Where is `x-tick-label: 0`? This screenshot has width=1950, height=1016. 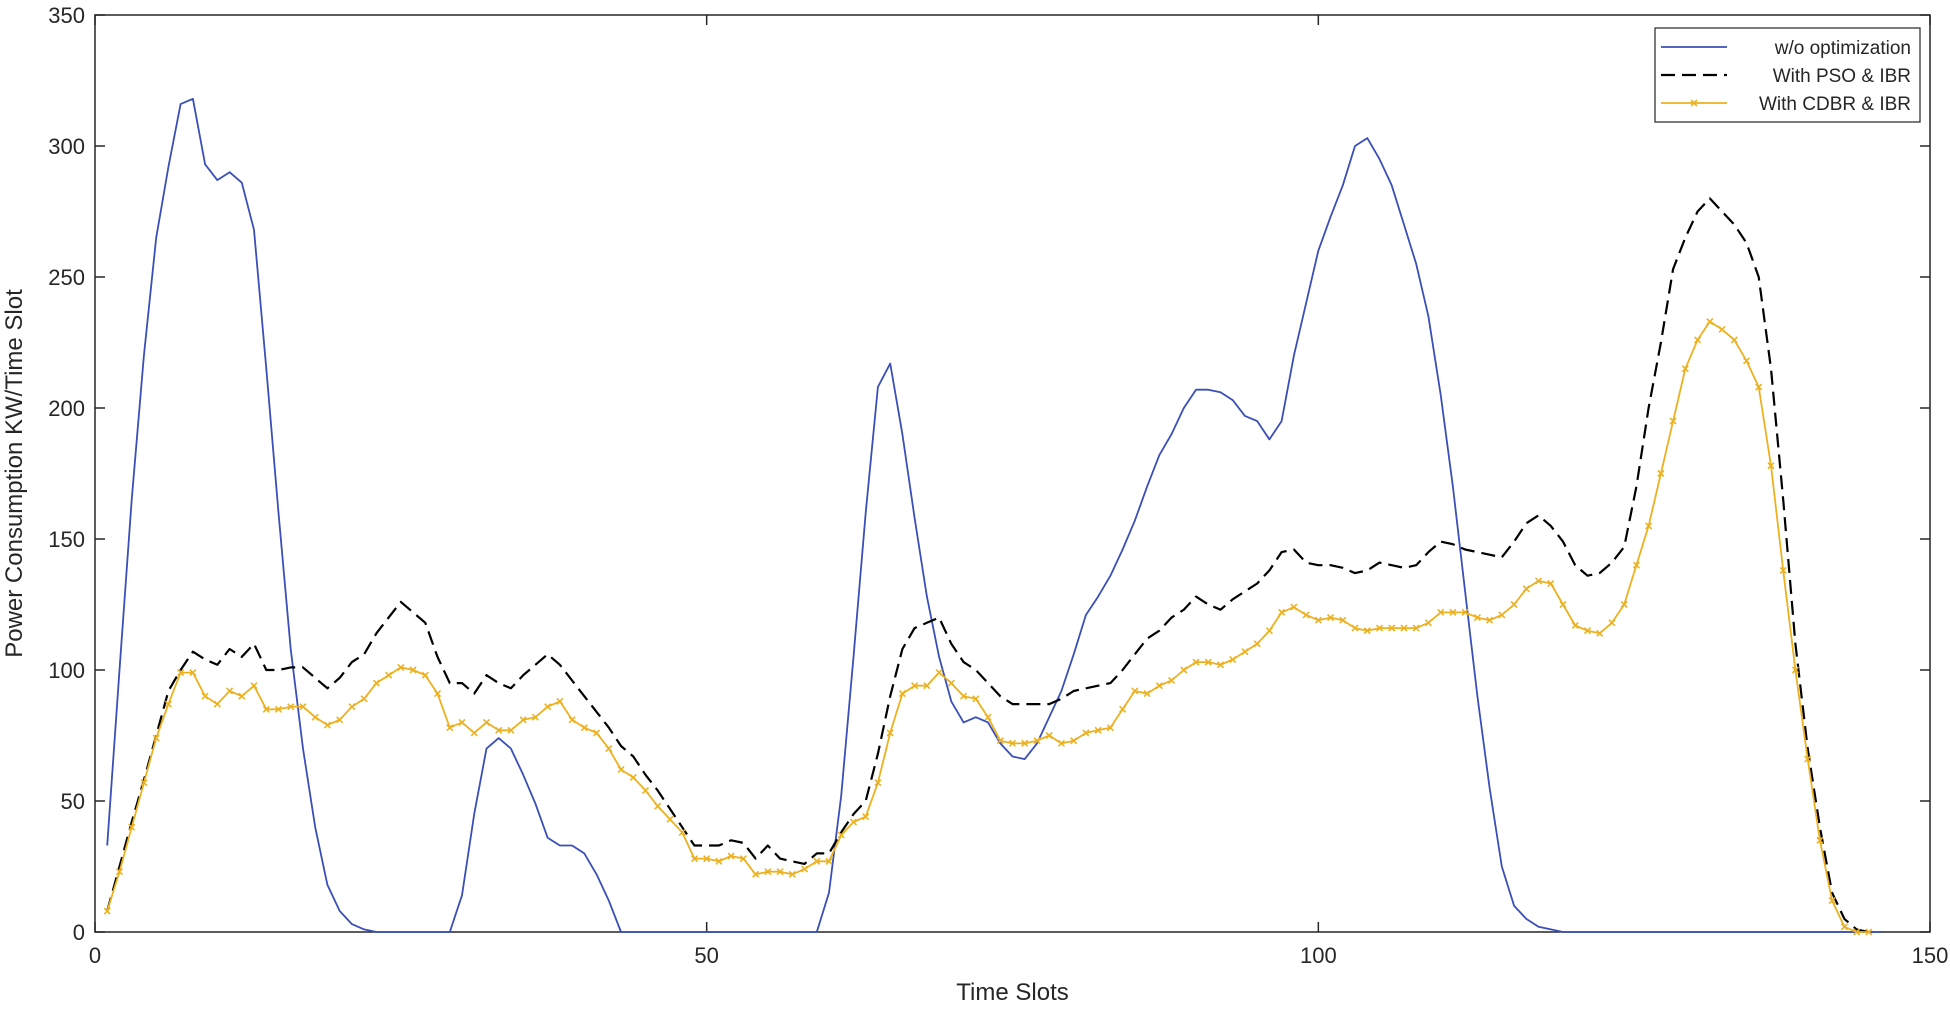 x-tick-label: 0 is located at coordinates (95, 955).